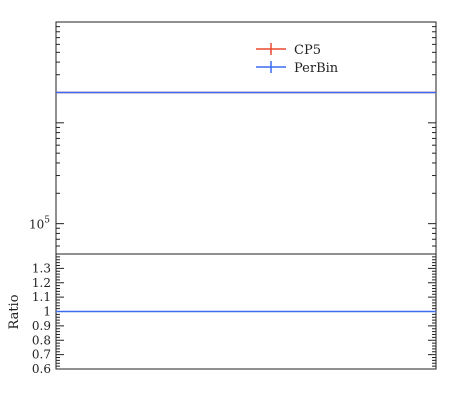 The width and height of the screenshot is (450, 407). I want to click on ratio-y-tick-label: 0.7, so click(41, 355).